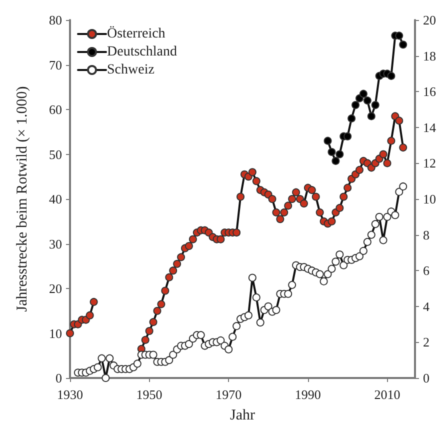 The width and height of the screenshot is (448, 429). What do you see at coordinates (142, 52) in the screenshot?
I see `legend-label: Deutschland` at bounding box center [142, 52].